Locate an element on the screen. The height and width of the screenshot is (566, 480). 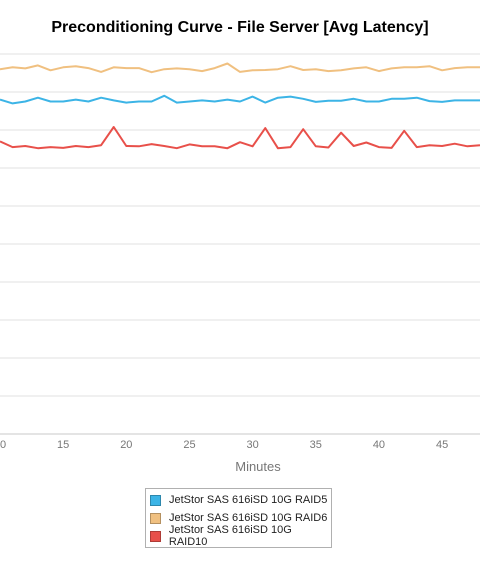
legend-swatch-raid10 is located at coordinates (155, 536).